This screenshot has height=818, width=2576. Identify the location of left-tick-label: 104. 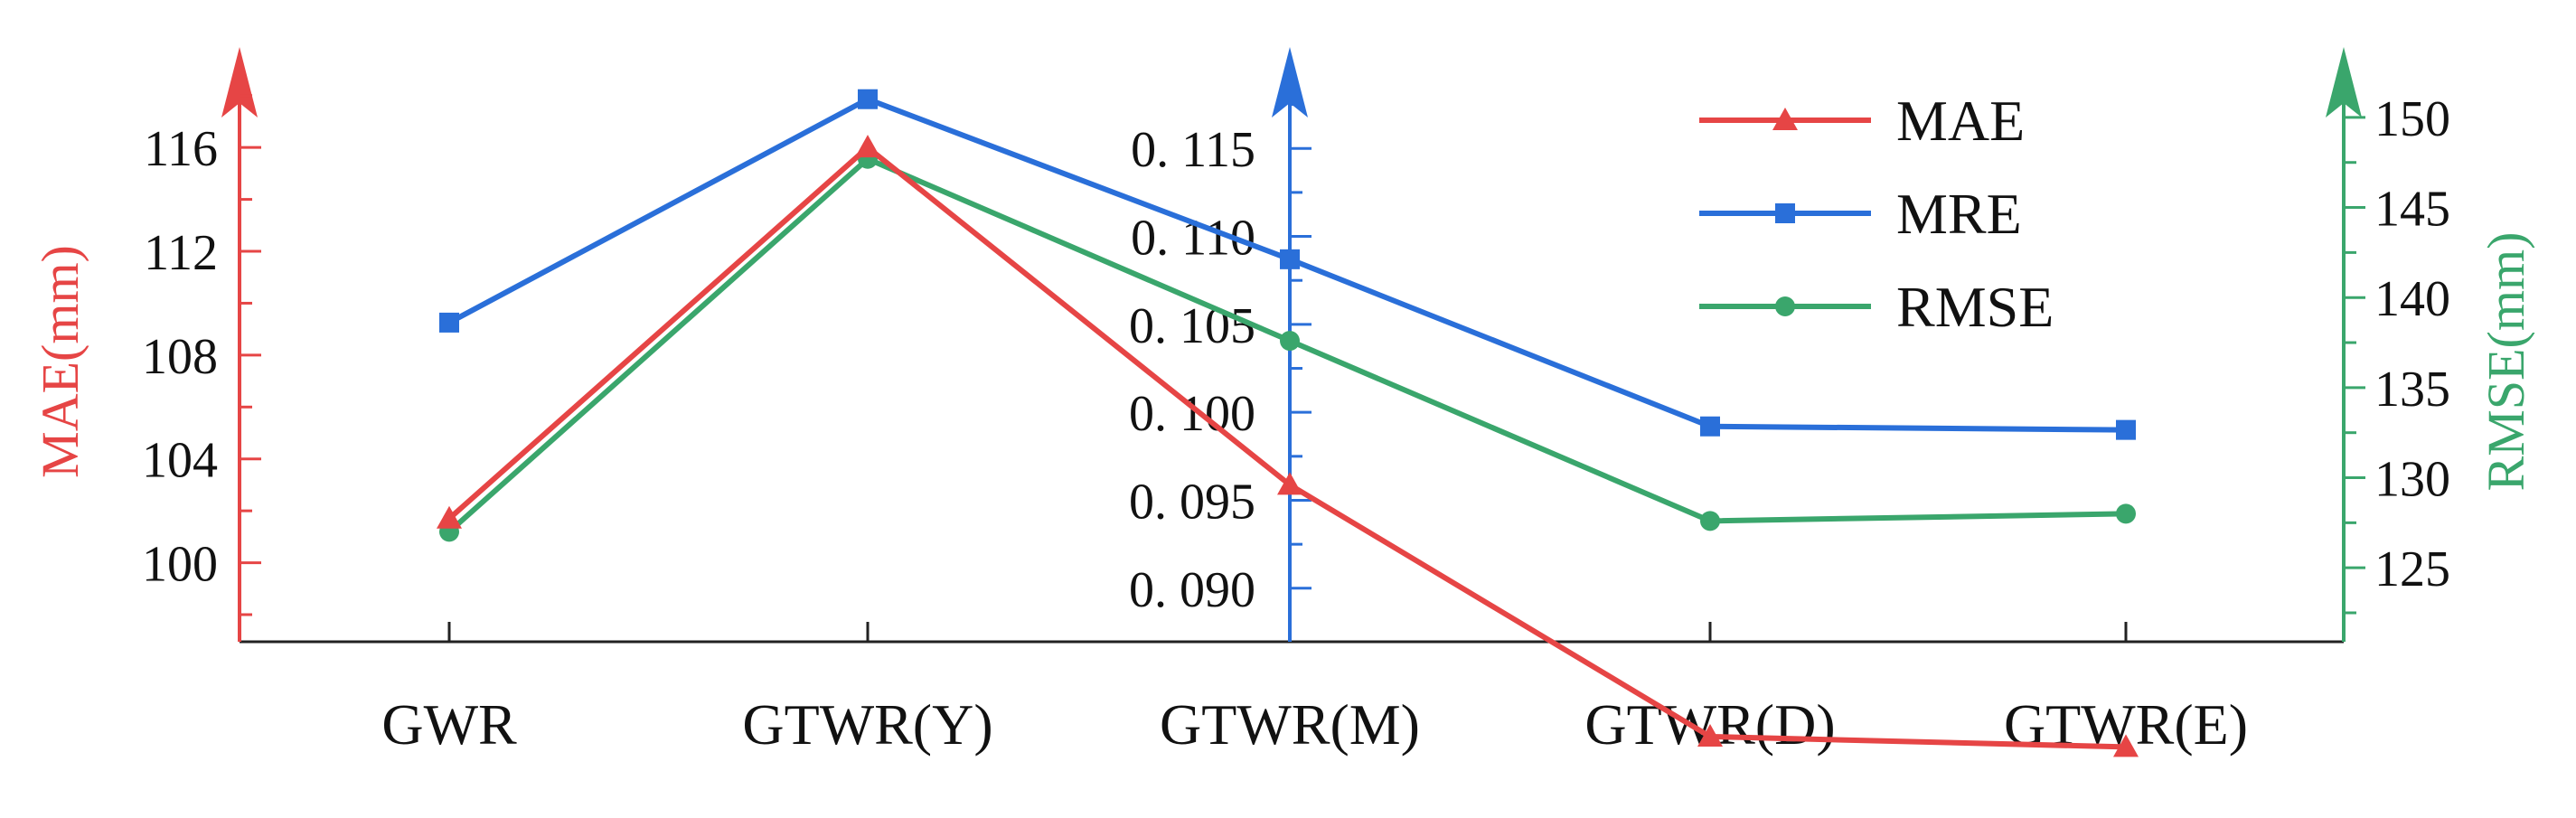
(180, 461).